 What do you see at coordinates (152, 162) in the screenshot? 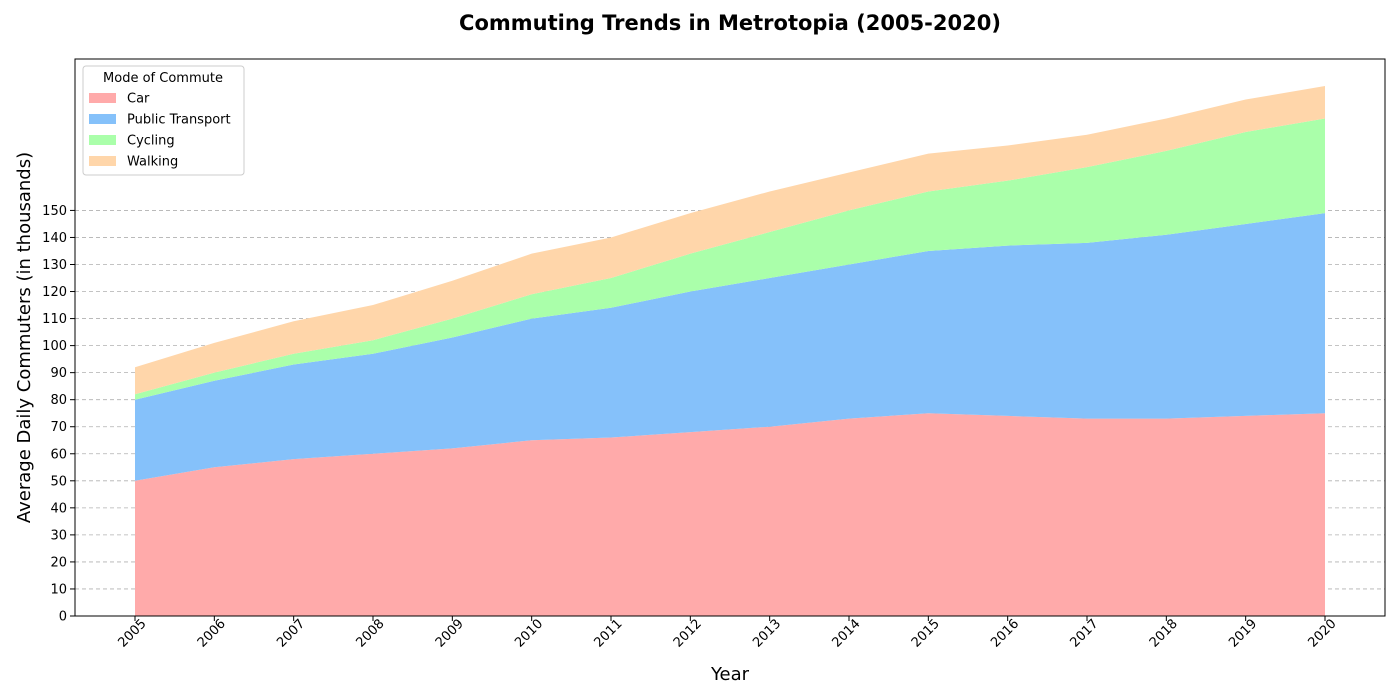
I see `legend-label-walking: Walking` at bounding box center [152, 162].